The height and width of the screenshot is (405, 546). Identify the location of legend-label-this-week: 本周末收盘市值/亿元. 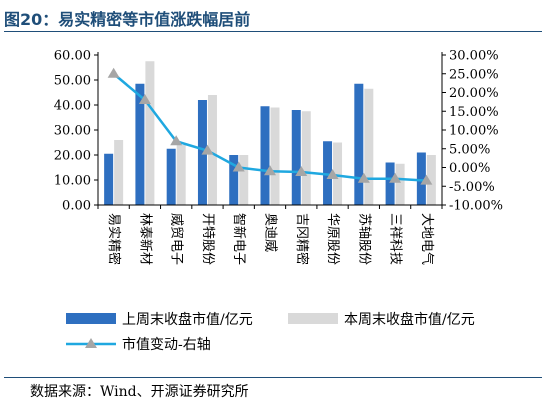
(409, 319).